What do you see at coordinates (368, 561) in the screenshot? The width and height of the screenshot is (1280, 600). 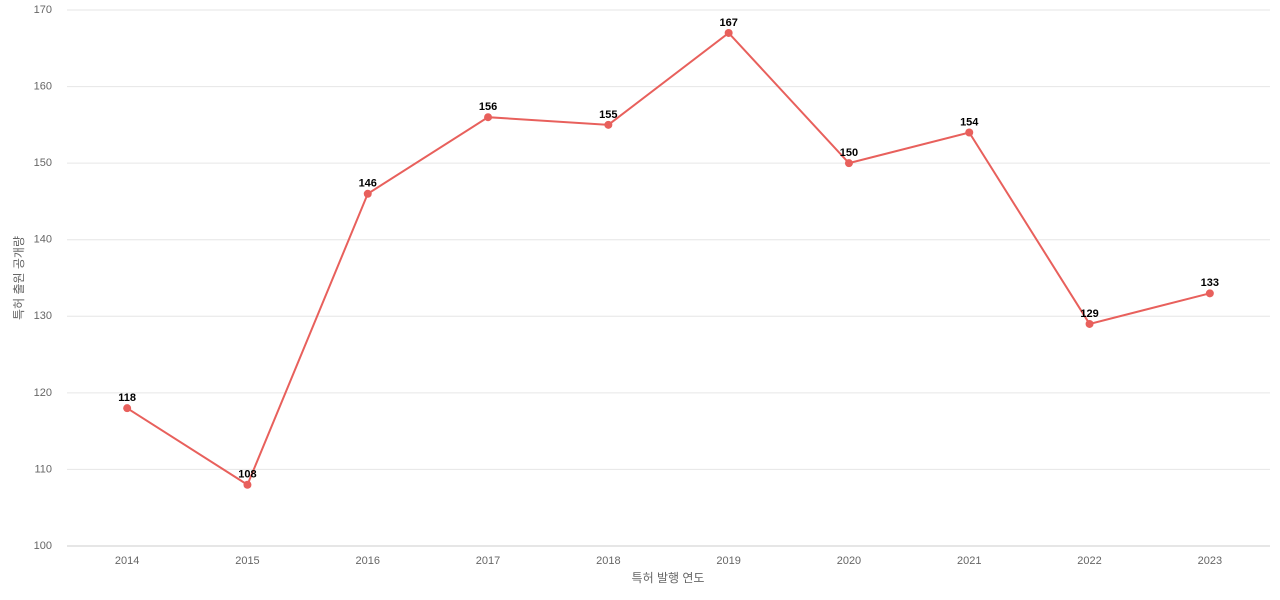 I see `x-tick-label: 2016` at bounding box center [368, 561].